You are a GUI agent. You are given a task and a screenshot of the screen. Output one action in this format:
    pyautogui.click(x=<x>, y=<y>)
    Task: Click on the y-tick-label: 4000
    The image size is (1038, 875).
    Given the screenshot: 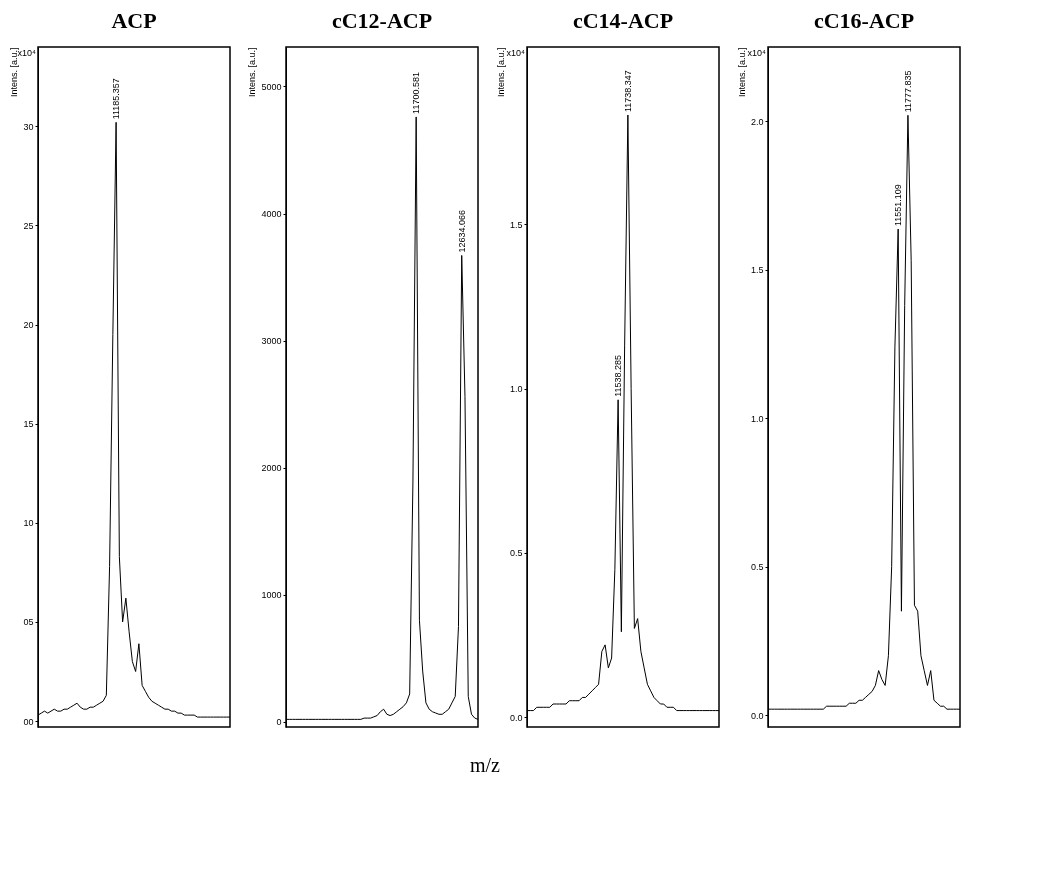 What is the action you would take?
    pyautogui.click(x=271, y=214)
    